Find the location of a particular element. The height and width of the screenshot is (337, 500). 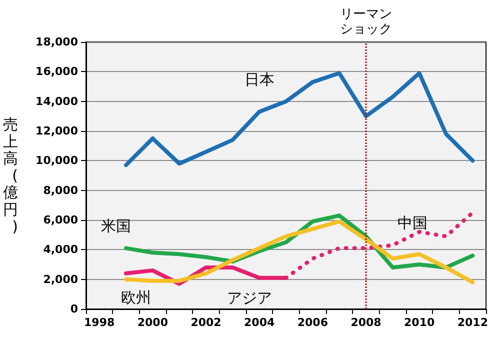

x-tick-label: 1998 is located at coordinates (99, 322).